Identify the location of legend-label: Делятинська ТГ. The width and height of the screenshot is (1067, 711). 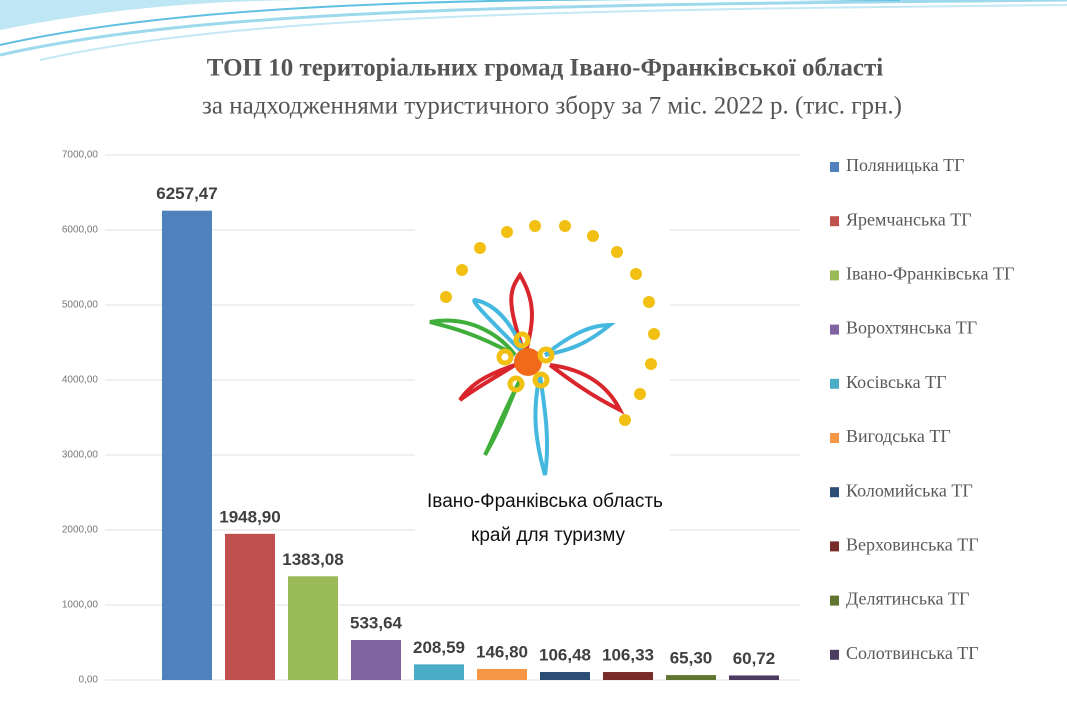
(907, 599).